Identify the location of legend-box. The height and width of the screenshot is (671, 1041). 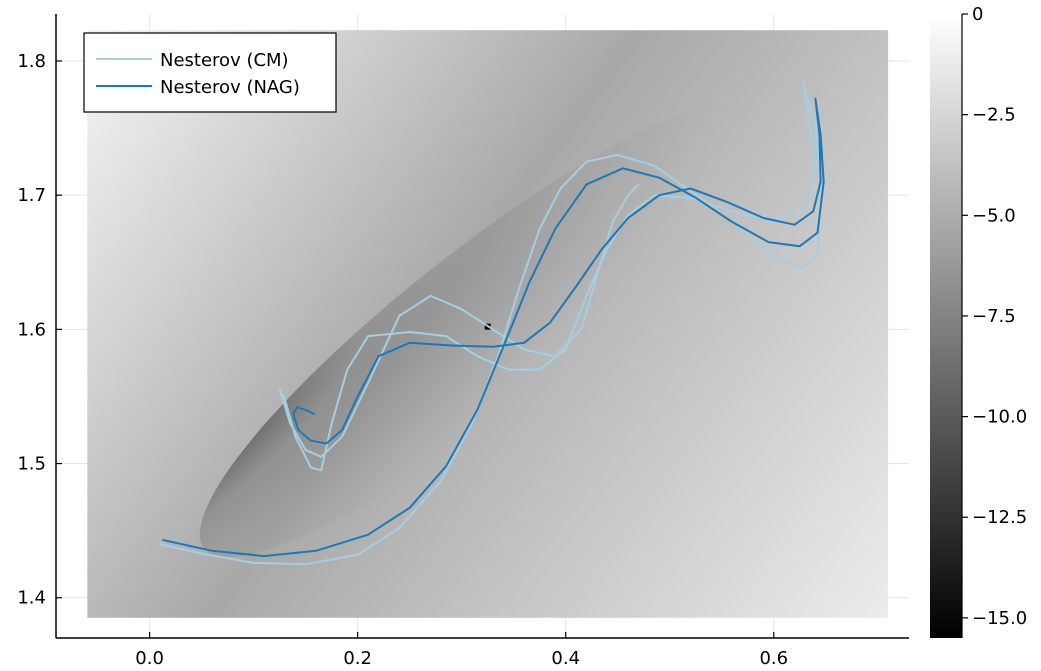
(210, 72).